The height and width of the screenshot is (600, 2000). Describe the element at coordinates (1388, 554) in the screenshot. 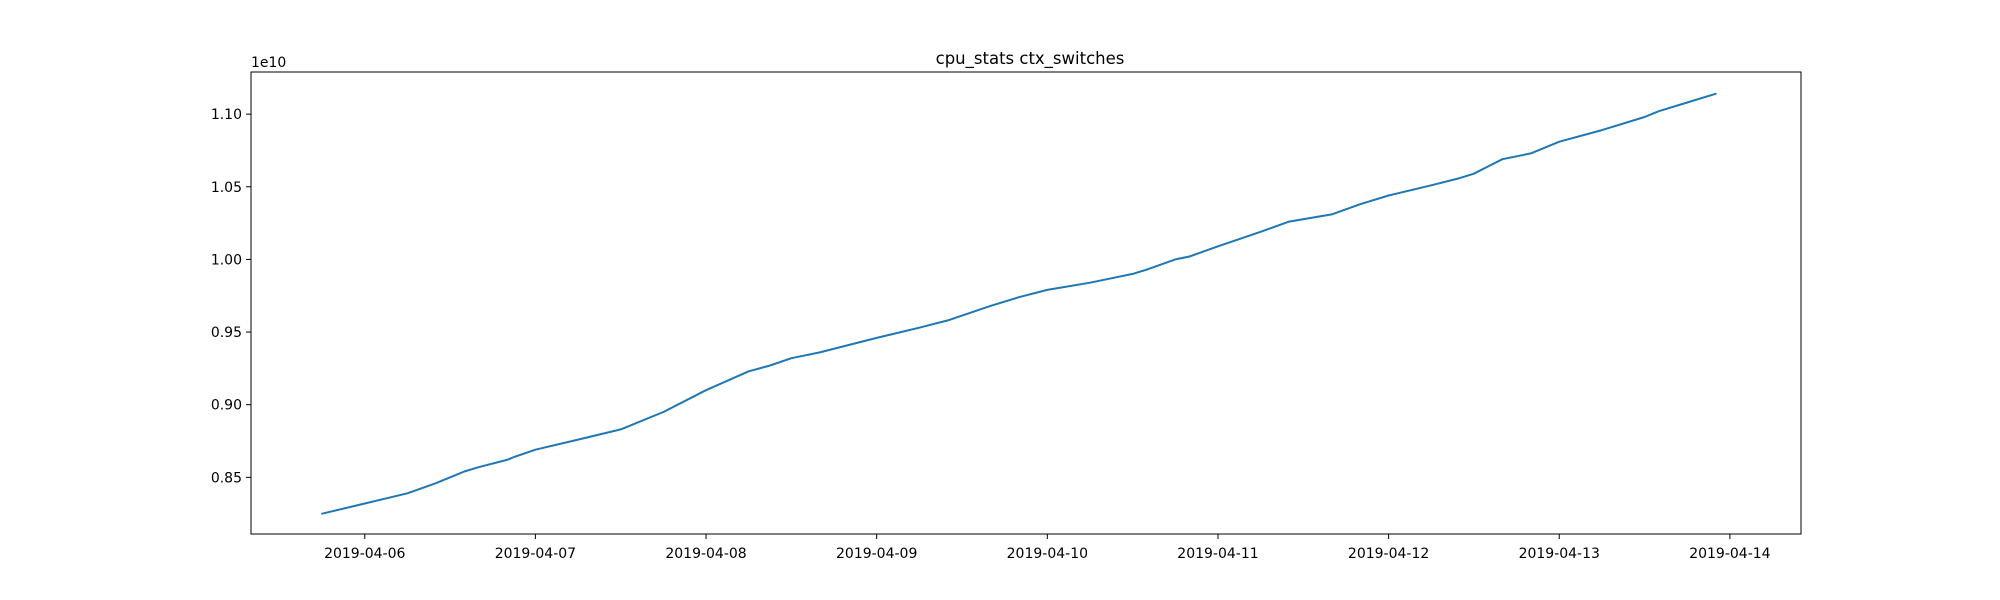

I see `x-tick-label: 2019-04-12` at that location.